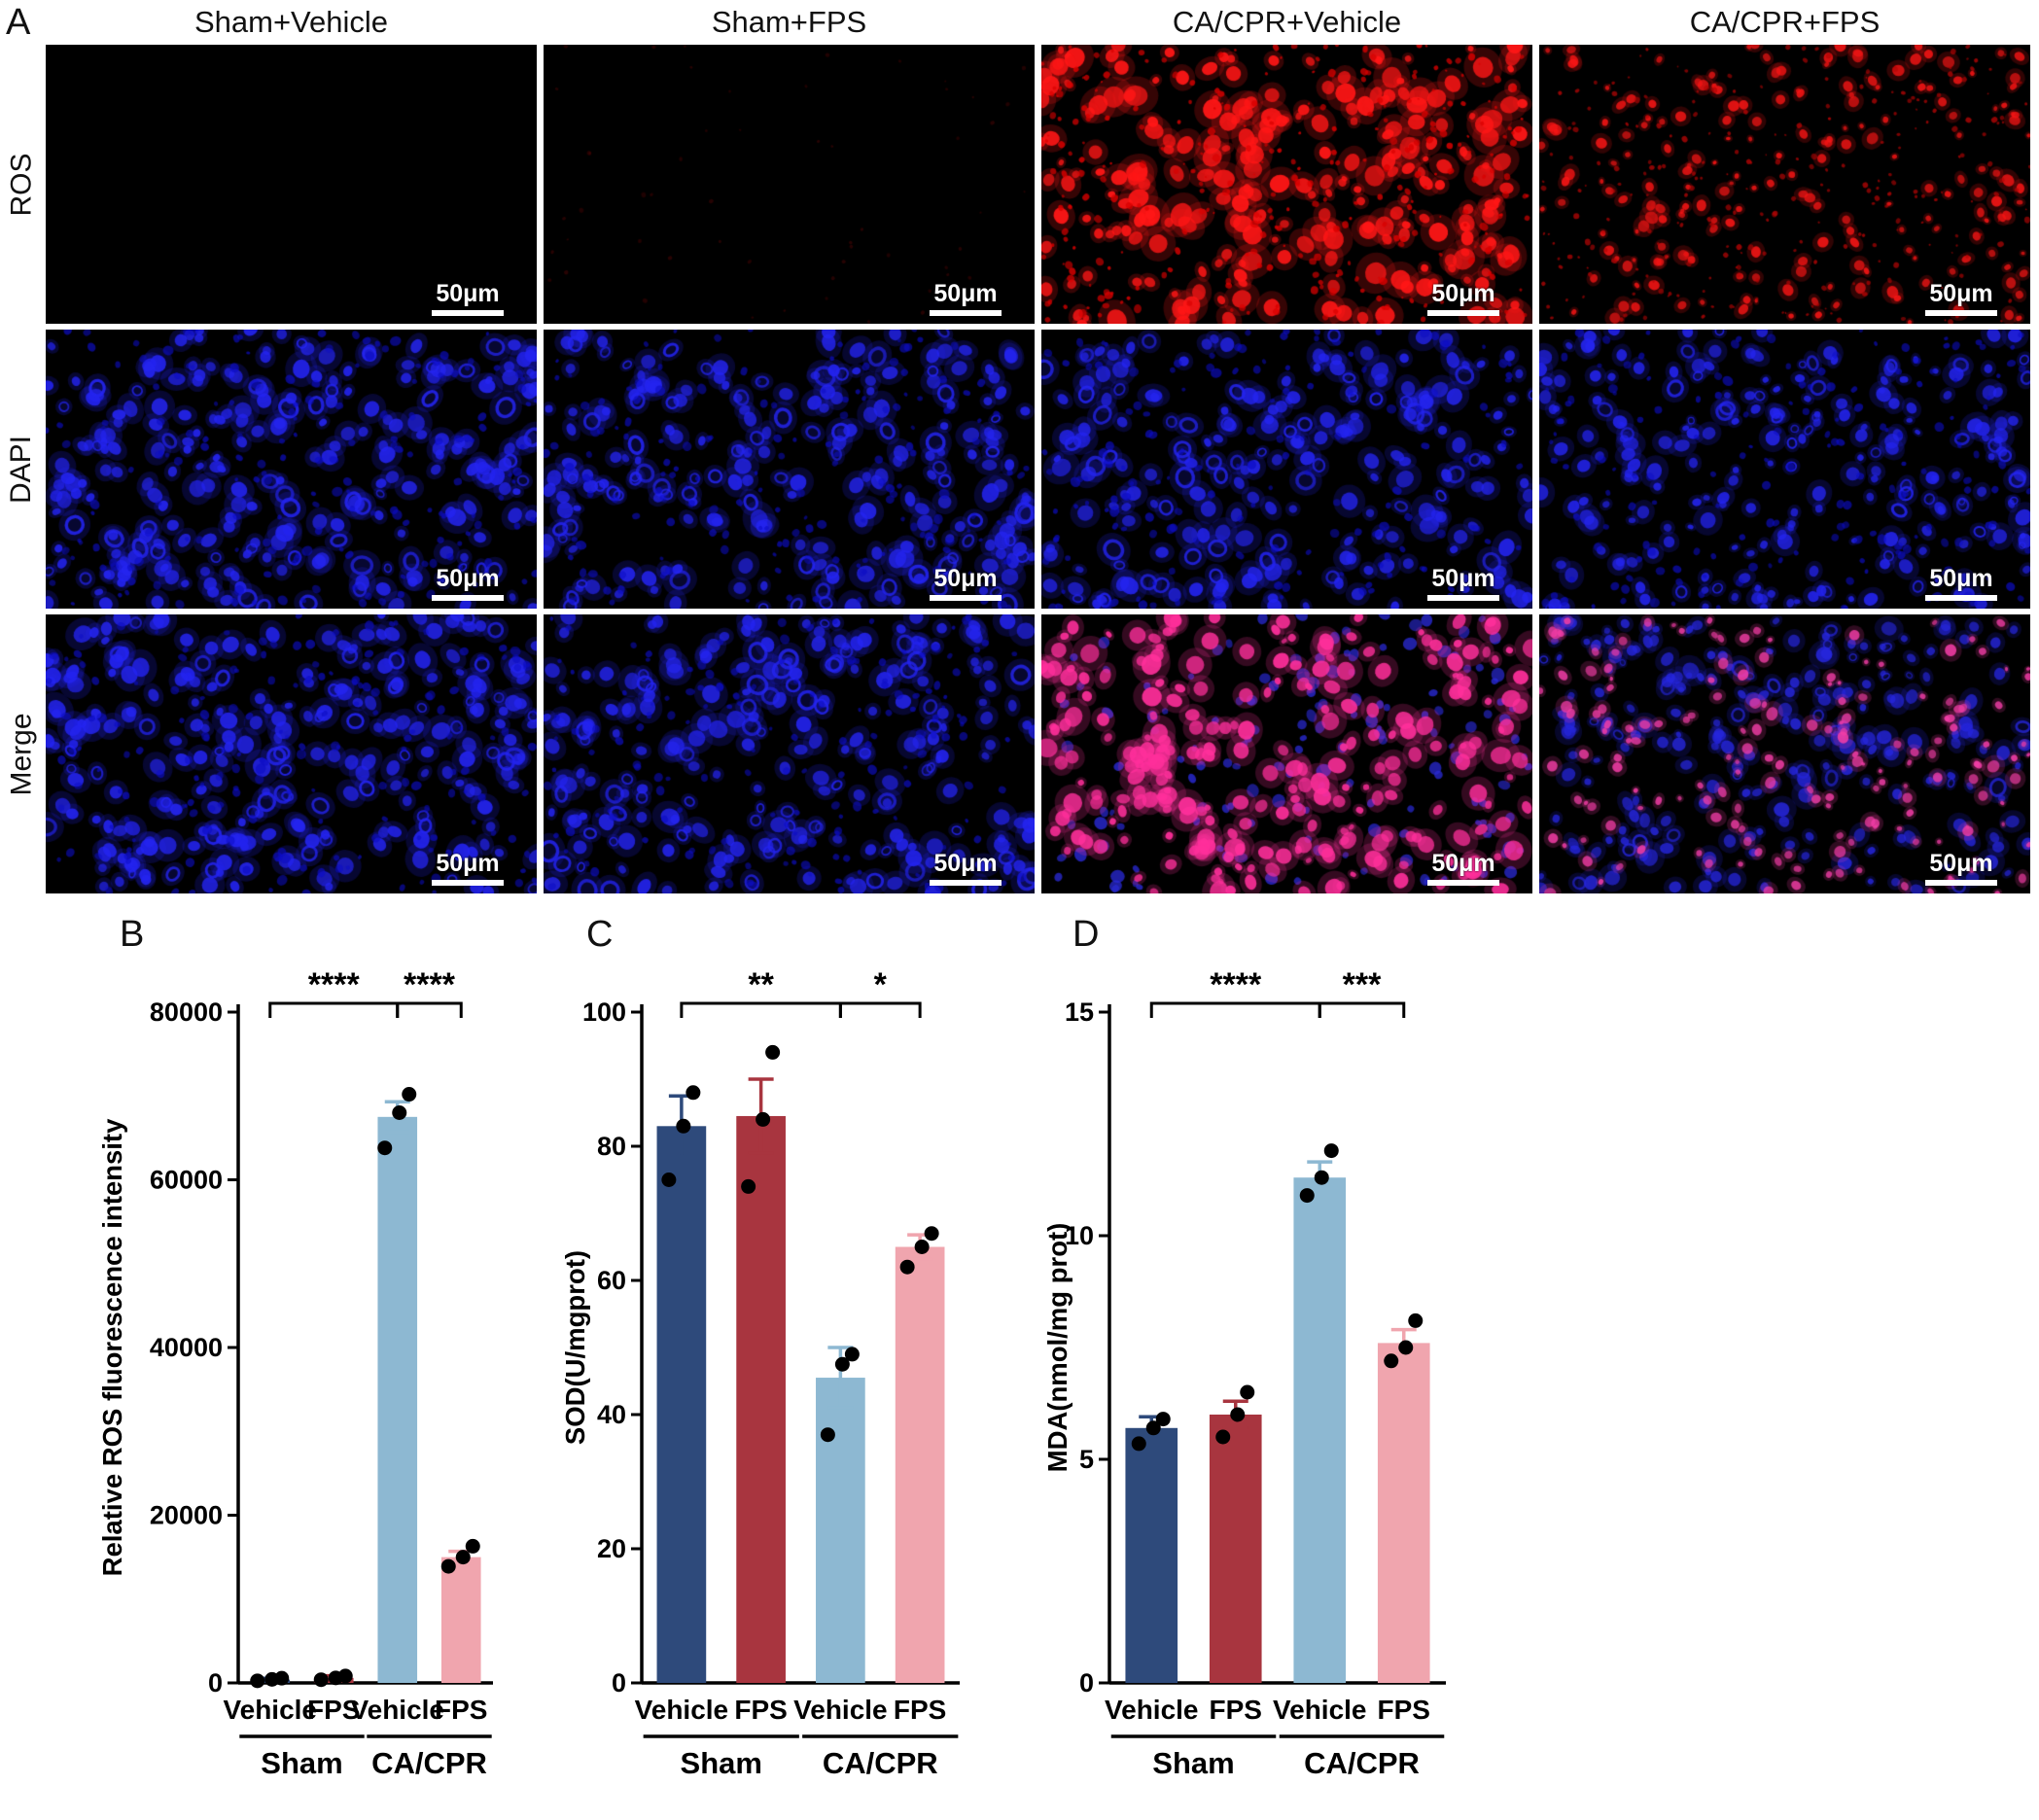  Describe the element at coordinates (21, 469) in the screenshot. I see `row-label-dapi: DAPI` at that location.